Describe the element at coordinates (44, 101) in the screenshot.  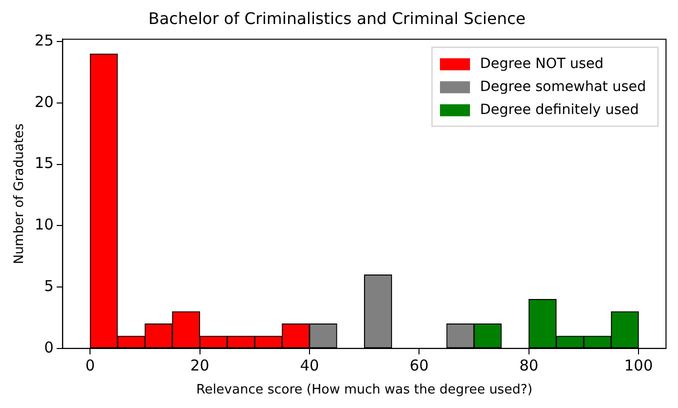
I see `y-tick-label: 20` at that location.